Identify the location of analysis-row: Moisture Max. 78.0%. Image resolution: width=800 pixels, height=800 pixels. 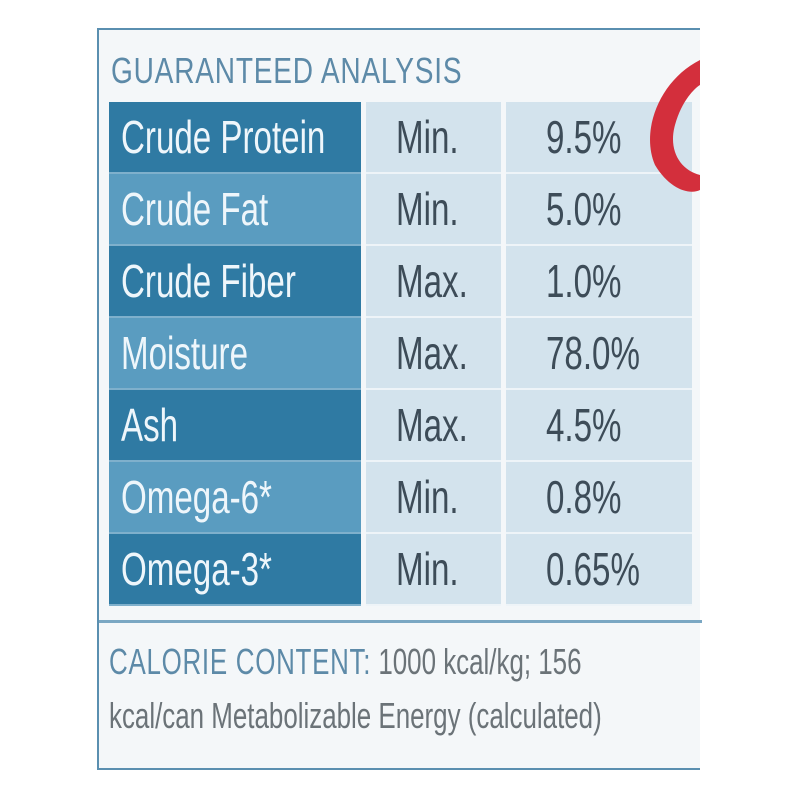
(404, 354).